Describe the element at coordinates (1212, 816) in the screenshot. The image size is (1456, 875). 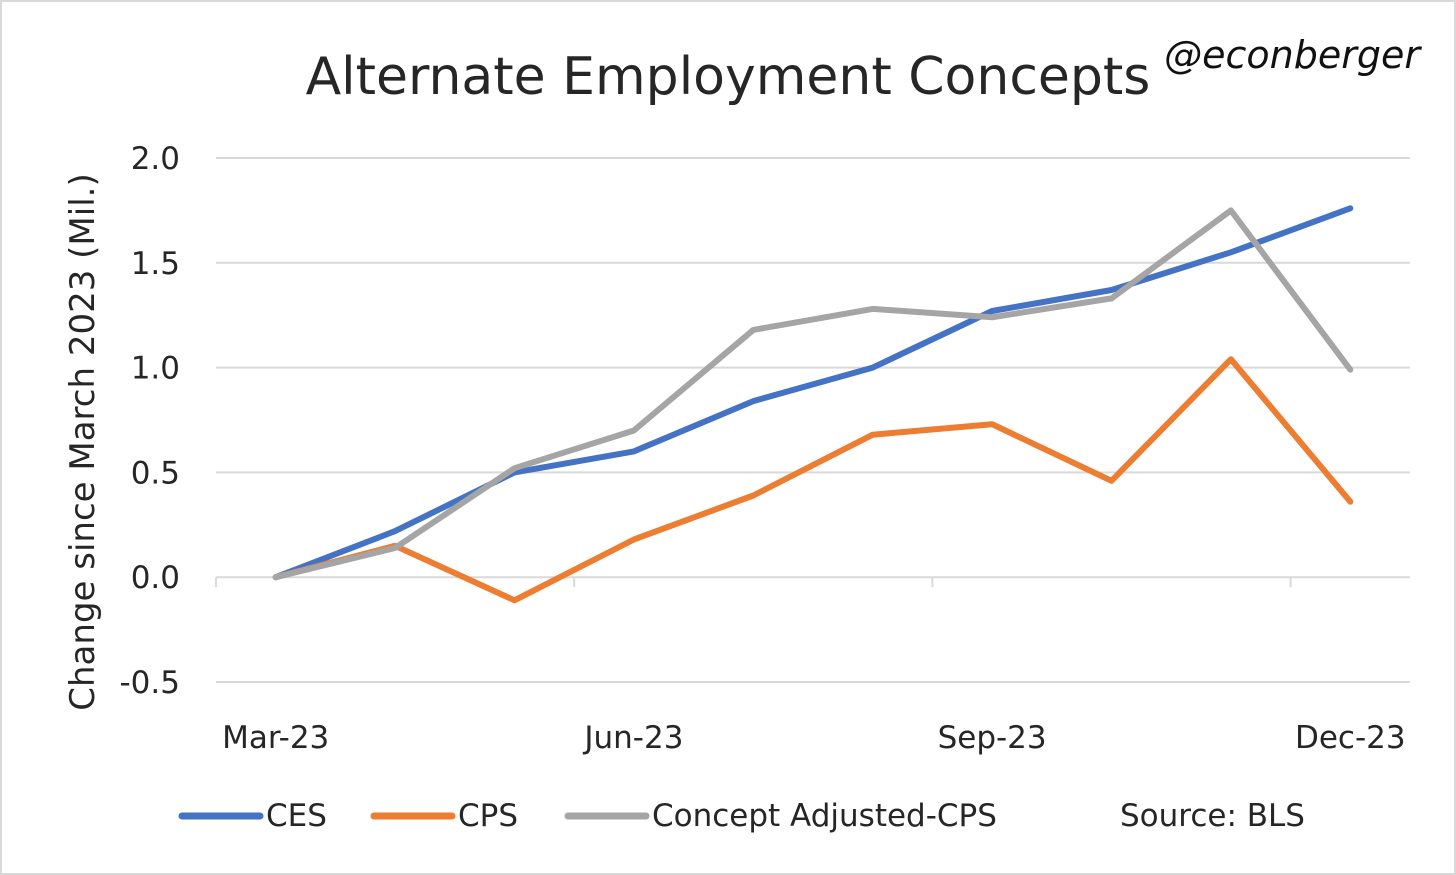
I see `source-note: Source: BLS` at that location.